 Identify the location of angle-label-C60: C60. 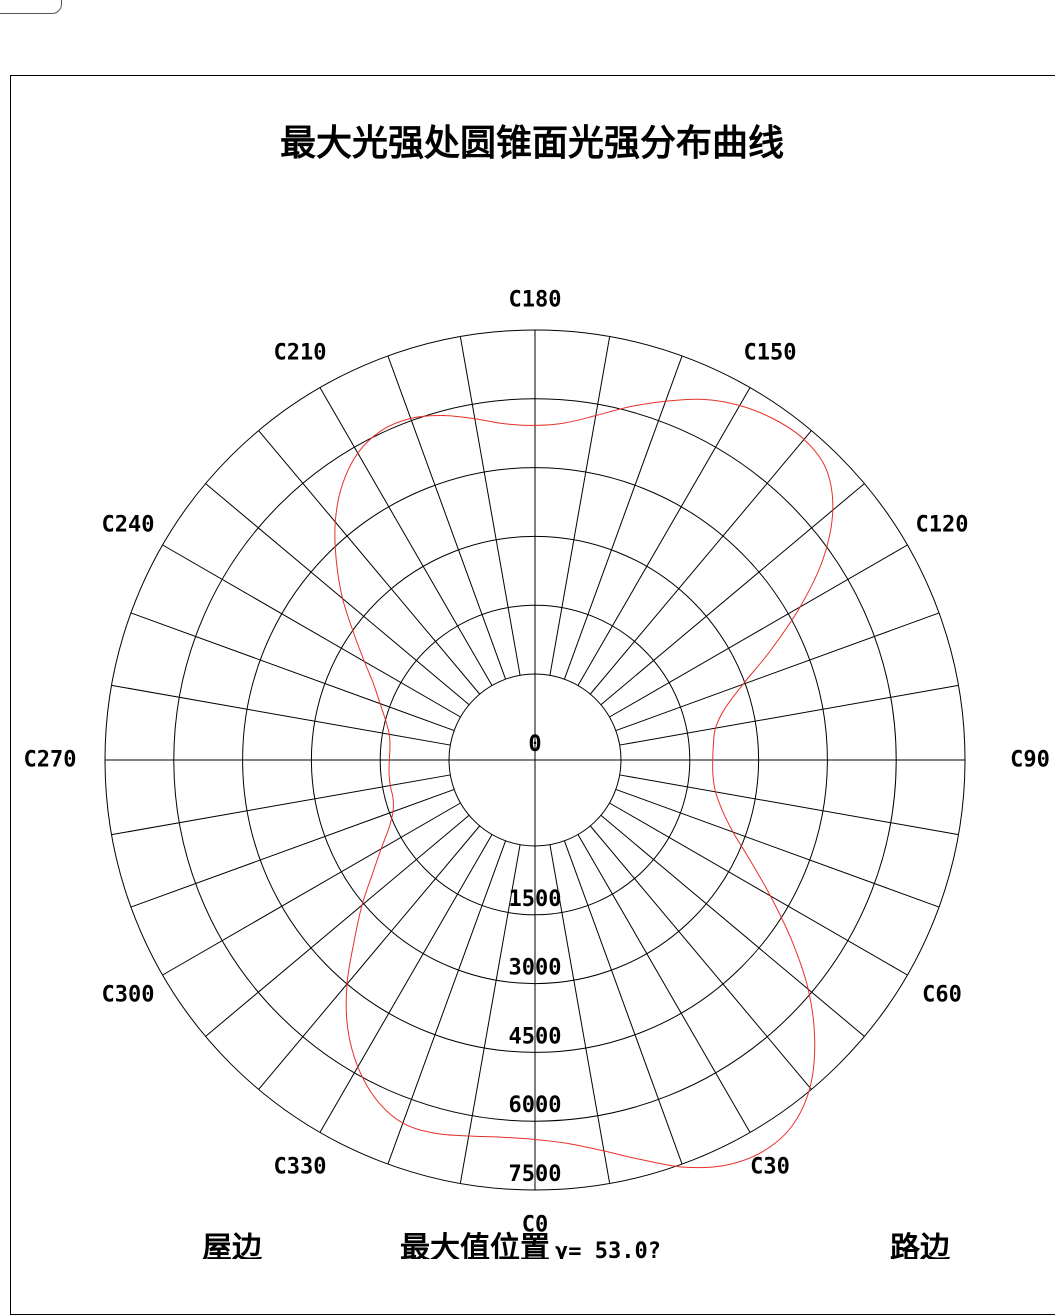
(942, 995).